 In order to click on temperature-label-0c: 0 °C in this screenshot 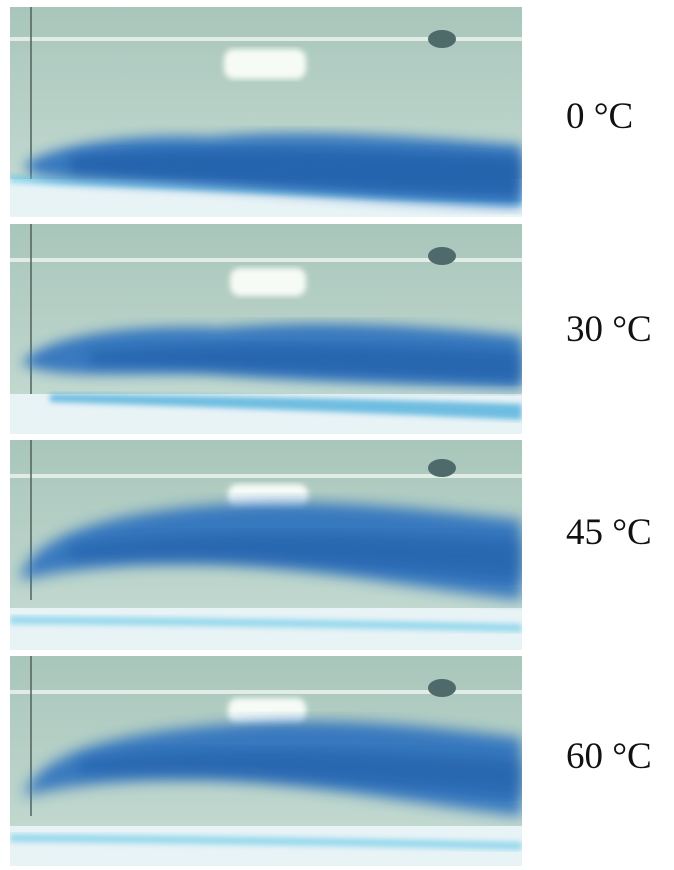, I will do `click(600, 116)`.